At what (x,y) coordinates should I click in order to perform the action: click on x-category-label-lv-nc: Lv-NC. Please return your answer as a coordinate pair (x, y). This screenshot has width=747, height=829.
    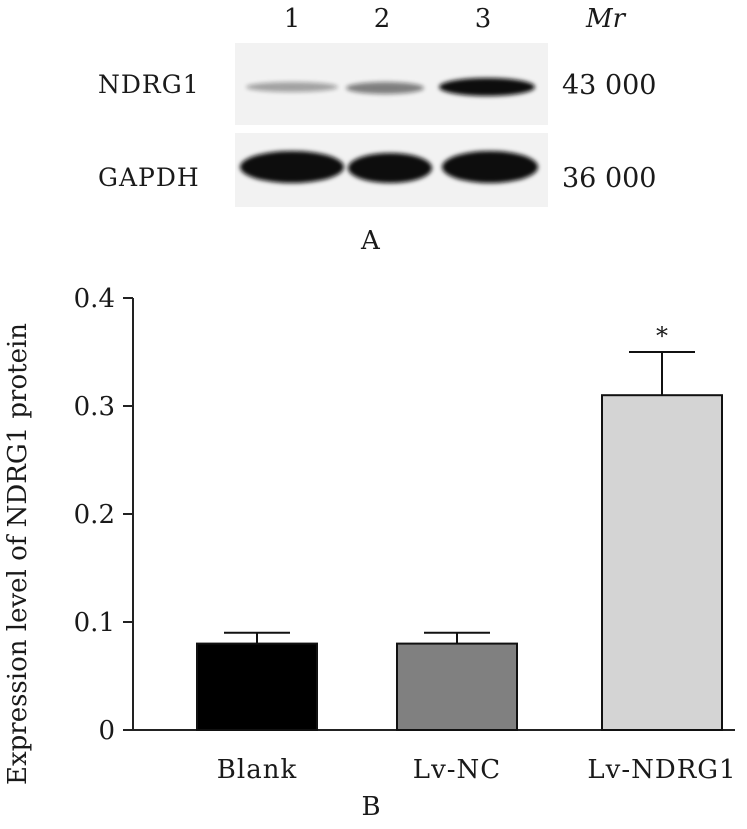
    Looking at the image, I should click on (457, 770).